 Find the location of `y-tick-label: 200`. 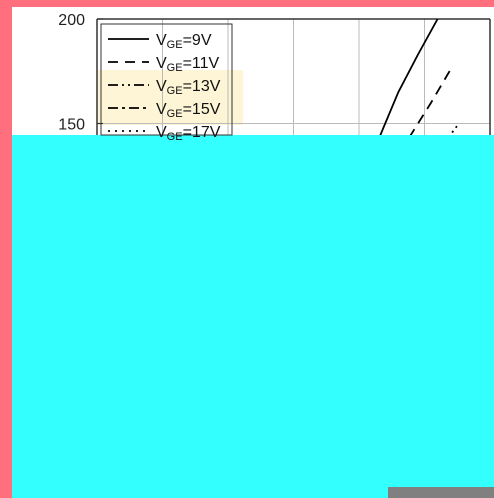

y-tick-label: 200 is located at coordinates (71, 20).